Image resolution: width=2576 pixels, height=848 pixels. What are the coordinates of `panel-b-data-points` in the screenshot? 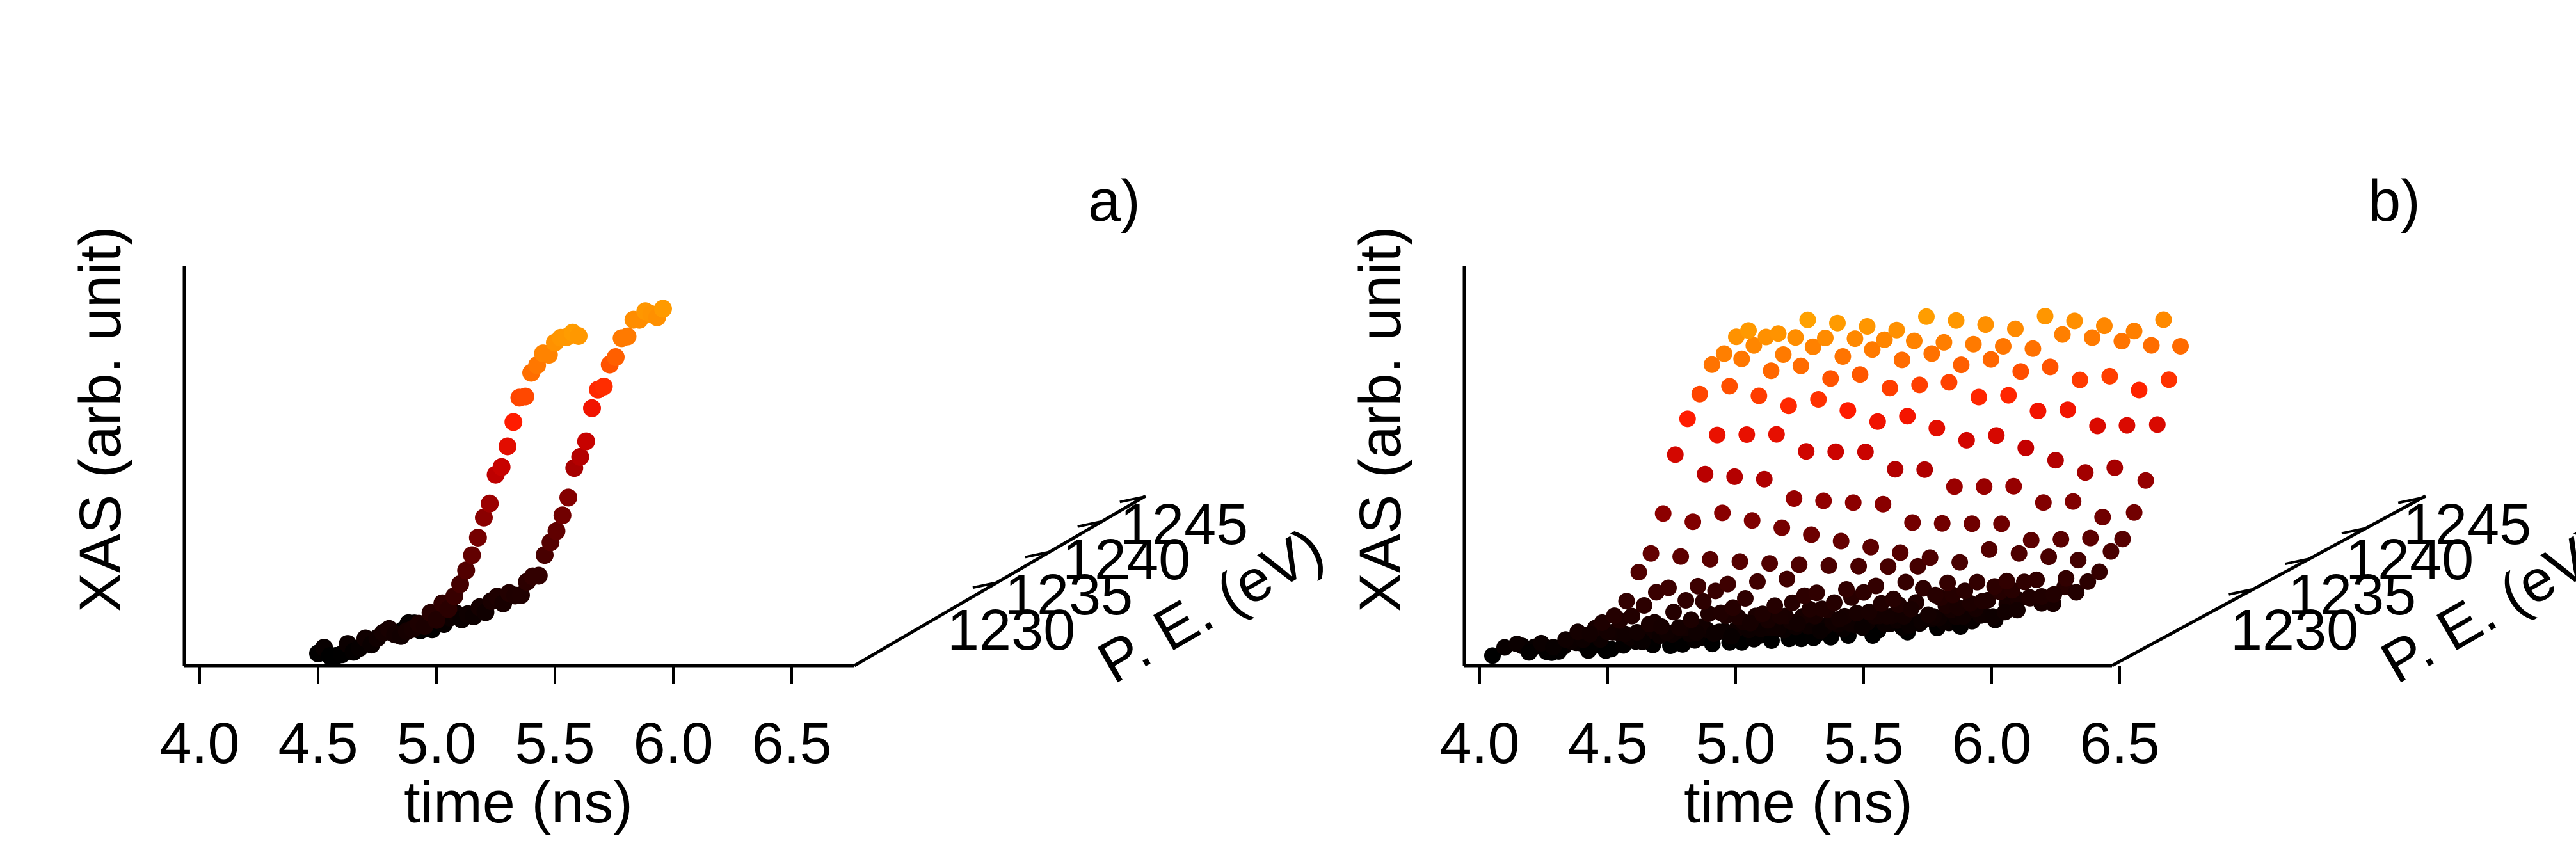 It's located at (1836, 486).